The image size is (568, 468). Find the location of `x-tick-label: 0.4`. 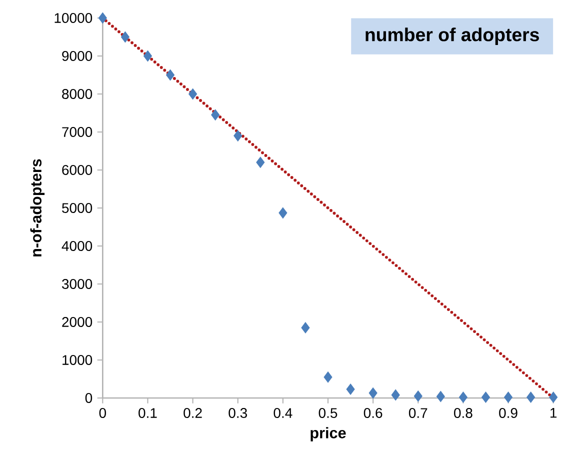

x-tick-label: 0.4 is located at coordinates (283, 413).